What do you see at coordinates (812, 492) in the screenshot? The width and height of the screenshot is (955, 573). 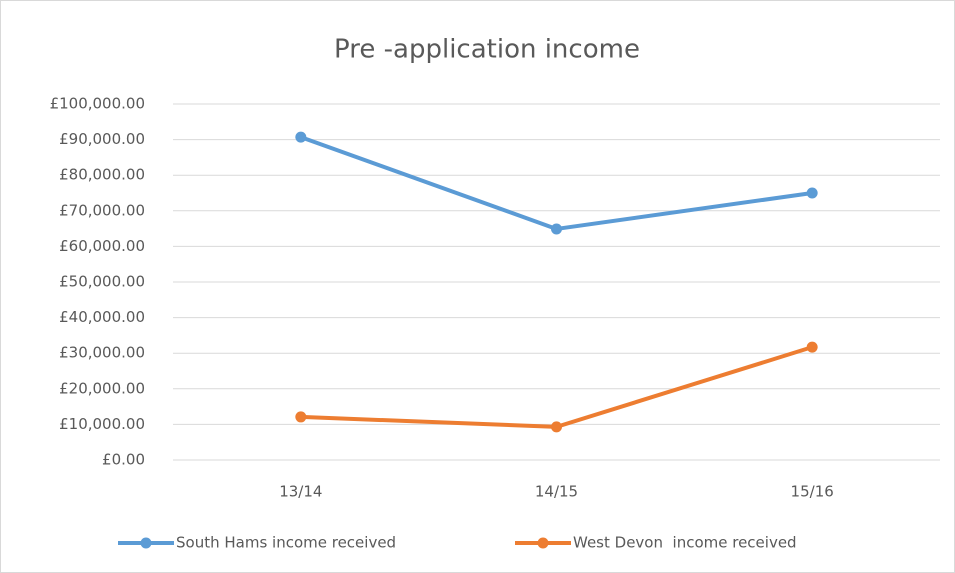 I see `x-tick-label: 15/16` at bounding box center [812, 492].